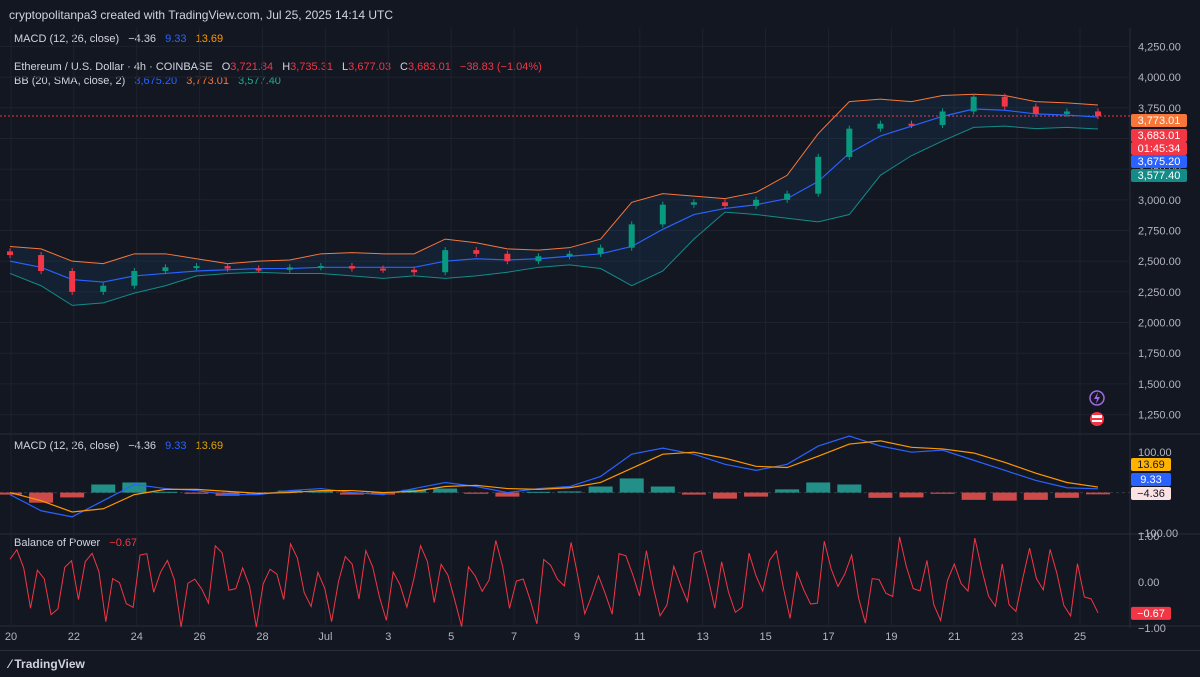 This screenshot has height=677, width=1200. What do you see at coordinates (67, 39) in the screenshot?
I see `macd-top-name: MACD (12, 26, close)` at bounding box center [67, 39].